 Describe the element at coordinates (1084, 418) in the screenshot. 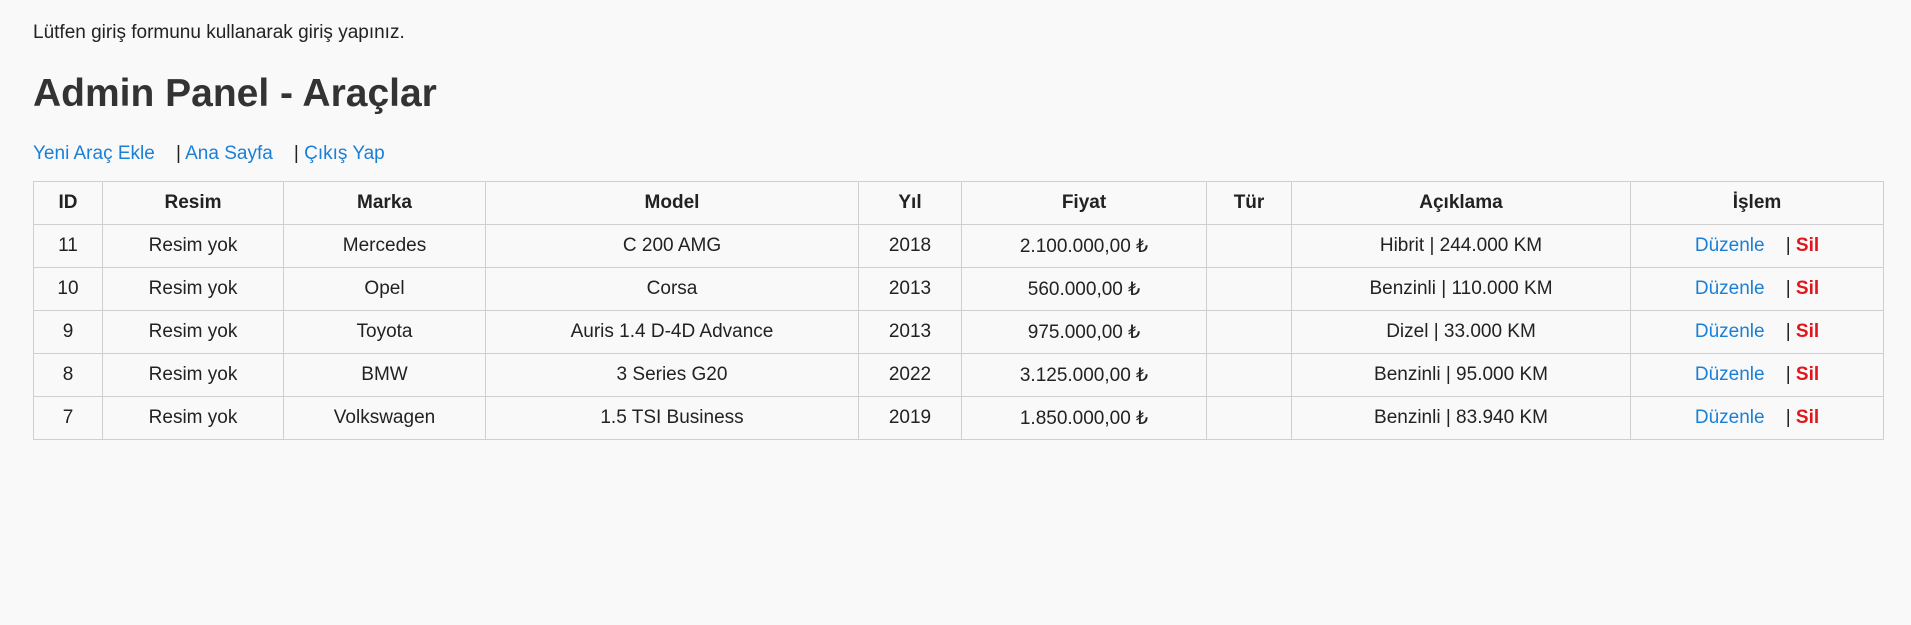

I see `cell-price: 1.850.000,00 ₺` at that location.